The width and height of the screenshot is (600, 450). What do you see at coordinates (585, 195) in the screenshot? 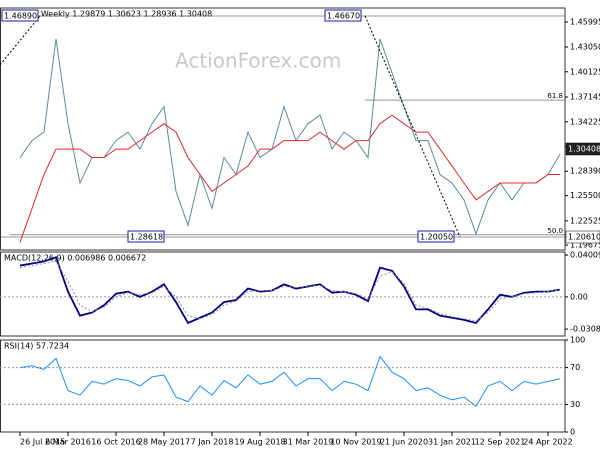
I see `y-tick-label: 1.25500` at bounding box center [585, 195].